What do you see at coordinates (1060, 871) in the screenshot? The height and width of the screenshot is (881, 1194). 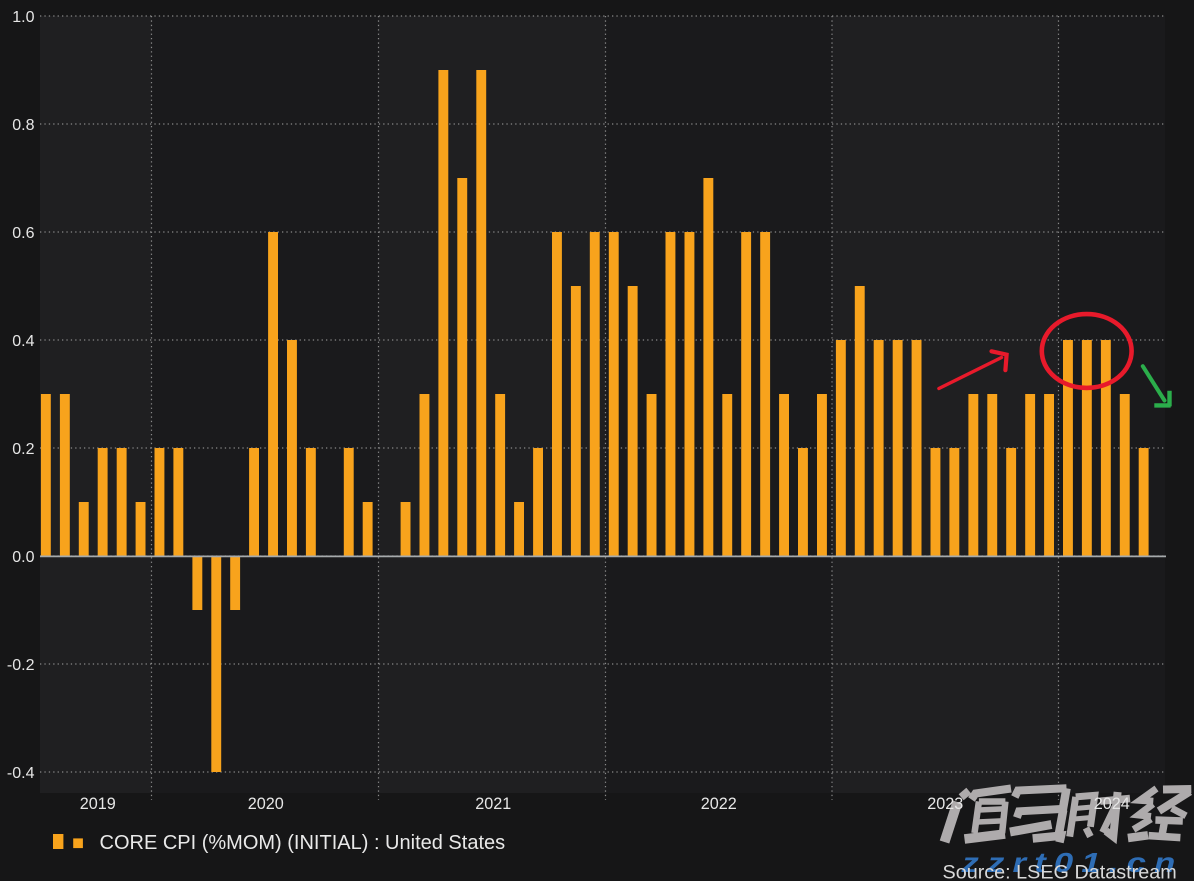 I see `svg-text: Source: LSEG Datastream` at bounding box center [1060, 871].